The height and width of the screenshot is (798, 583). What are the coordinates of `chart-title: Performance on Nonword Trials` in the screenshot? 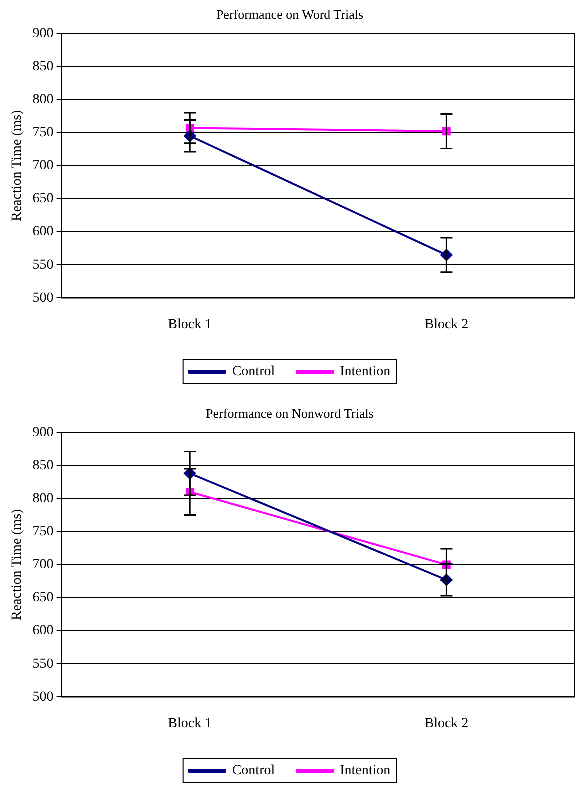 It's located at (290, 414).